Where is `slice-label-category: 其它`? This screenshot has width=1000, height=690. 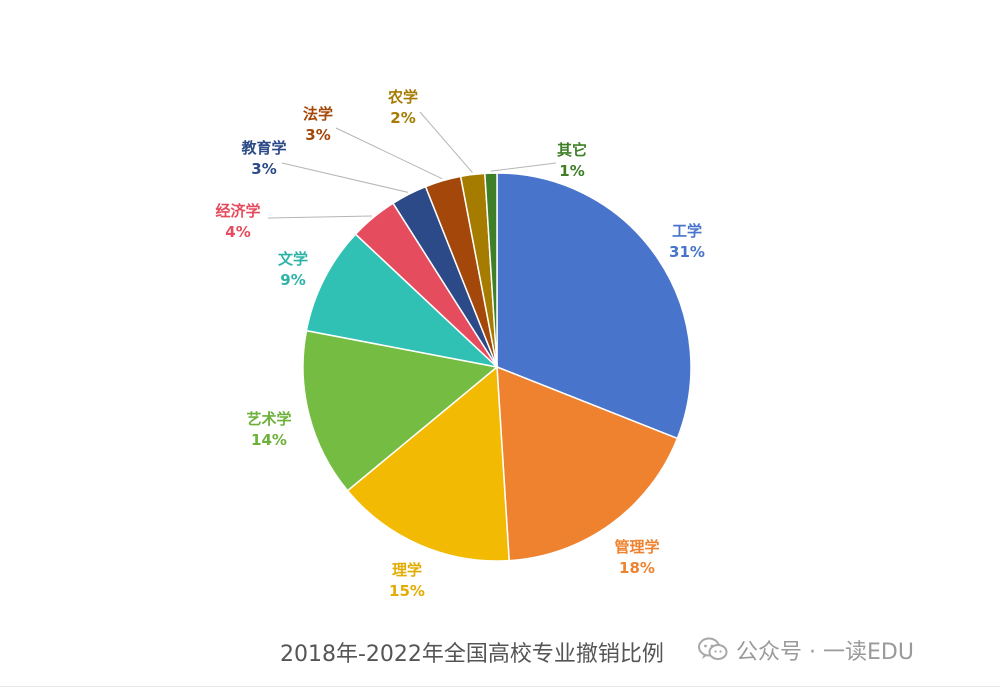 slice-label-category: 其它 is located at coordinates (572, 150).